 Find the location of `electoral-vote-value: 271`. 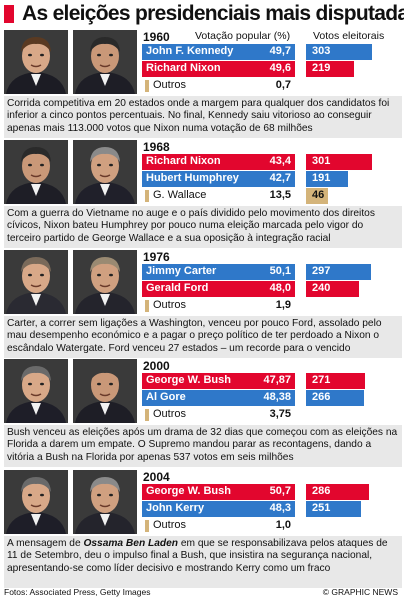

electoral-vote-value: 271 is located at coordinates (321, 380).